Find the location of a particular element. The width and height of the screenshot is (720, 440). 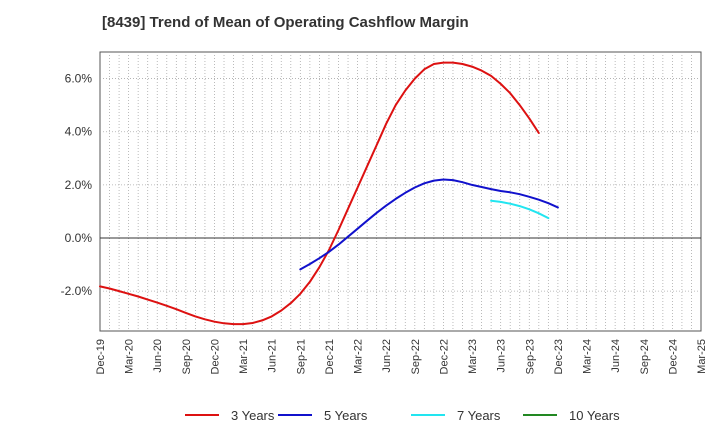

series-line-7-years is located at coordinates (520, 209).